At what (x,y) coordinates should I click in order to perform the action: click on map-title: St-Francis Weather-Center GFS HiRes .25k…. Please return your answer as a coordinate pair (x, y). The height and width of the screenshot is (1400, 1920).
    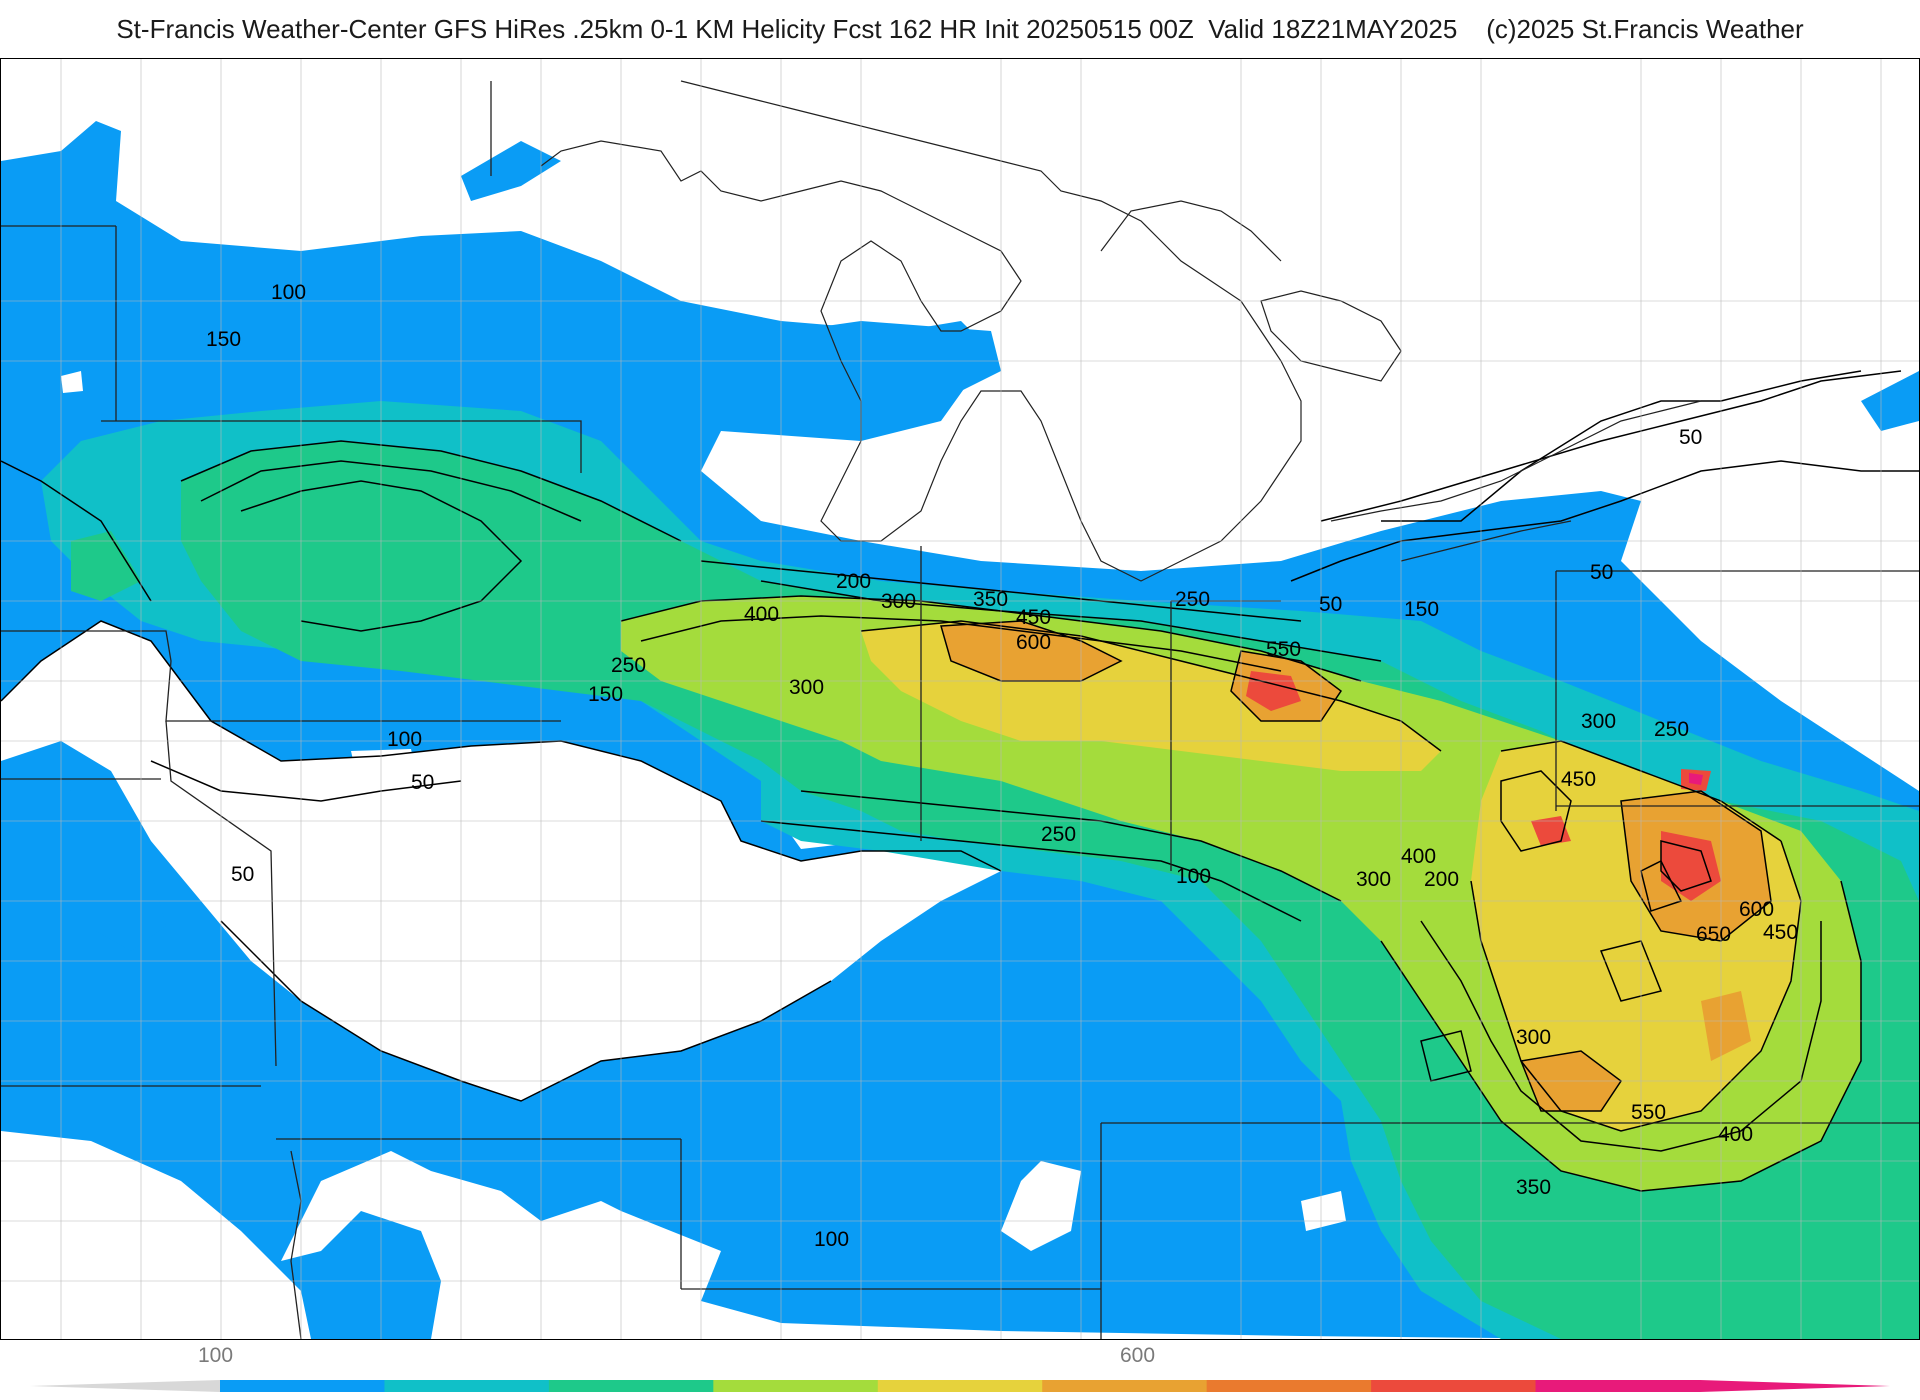
    Looking at the image, I should click on (960, 29).